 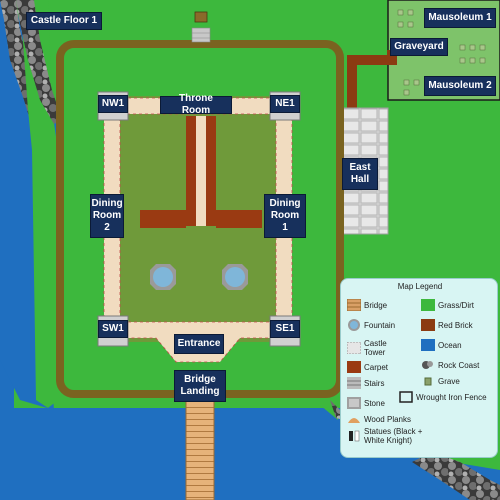 I want to click on legend-item-castle-tower: Castle Tower, so click(x=367, y=348).